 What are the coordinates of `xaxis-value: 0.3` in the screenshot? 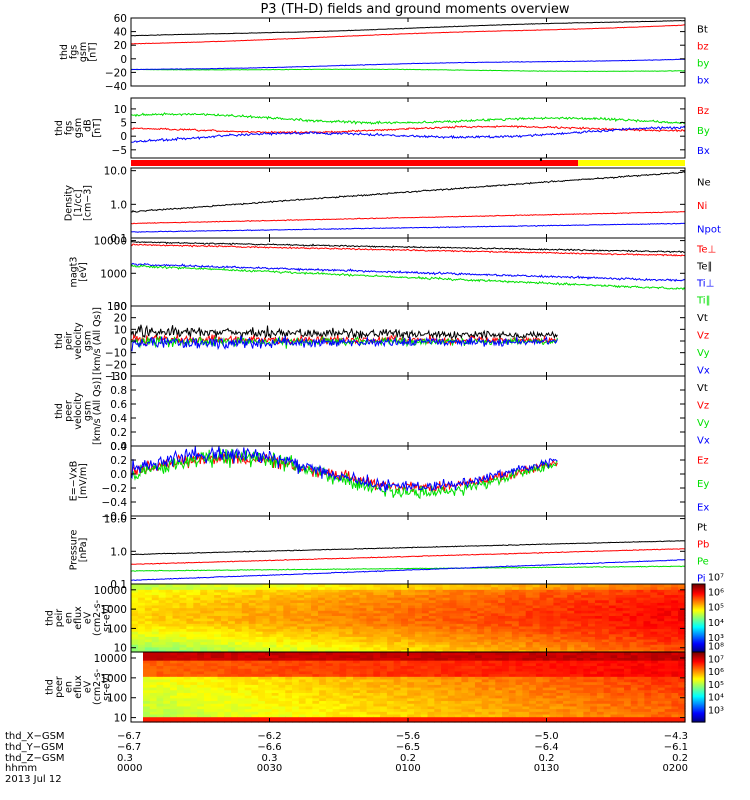 It's located at (270, 758).